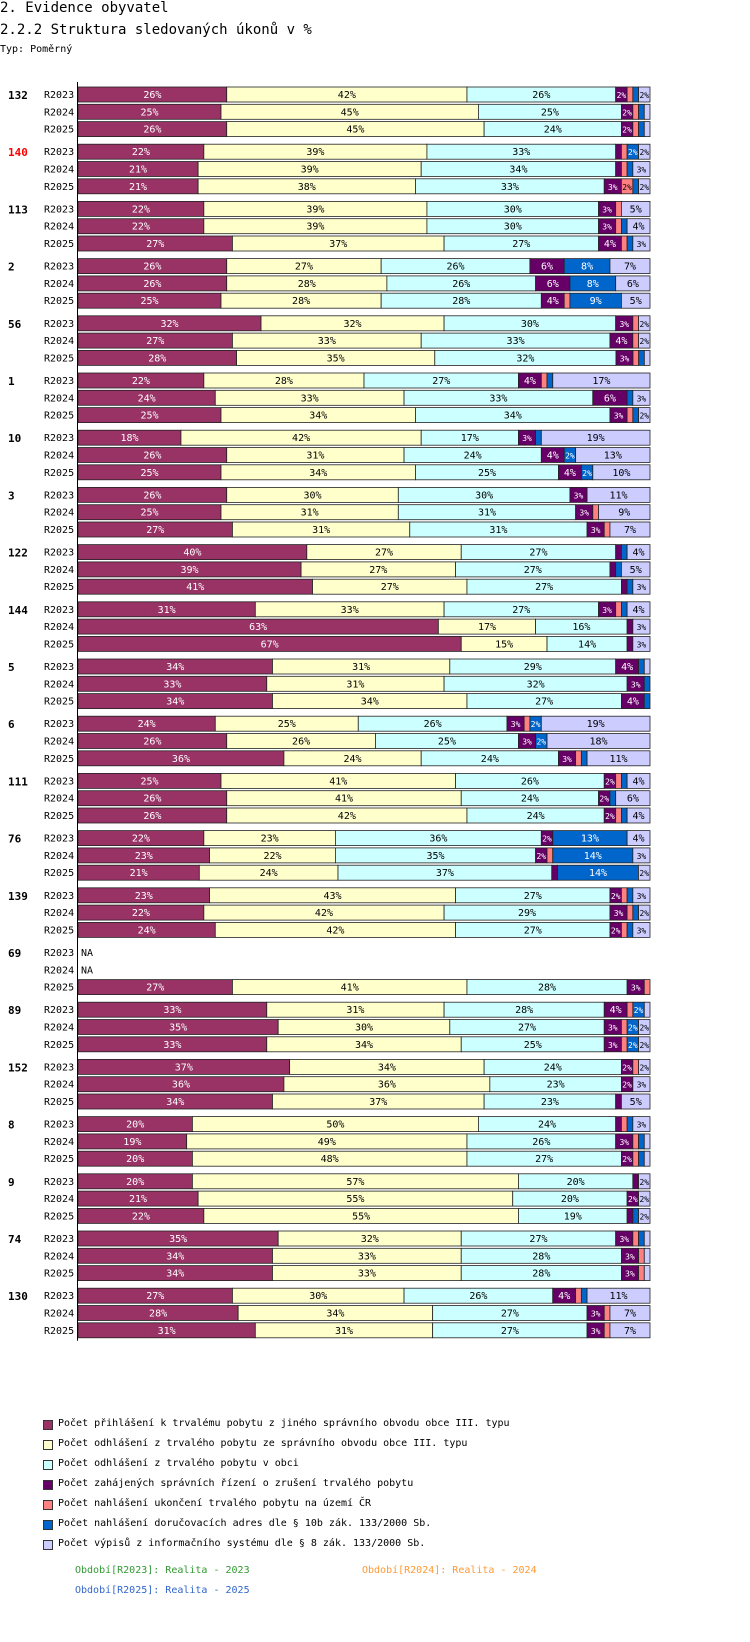 The width and height of the screenshot is (750, 1642). I want to click on bar-value-label: 17%, so click(487, 627).